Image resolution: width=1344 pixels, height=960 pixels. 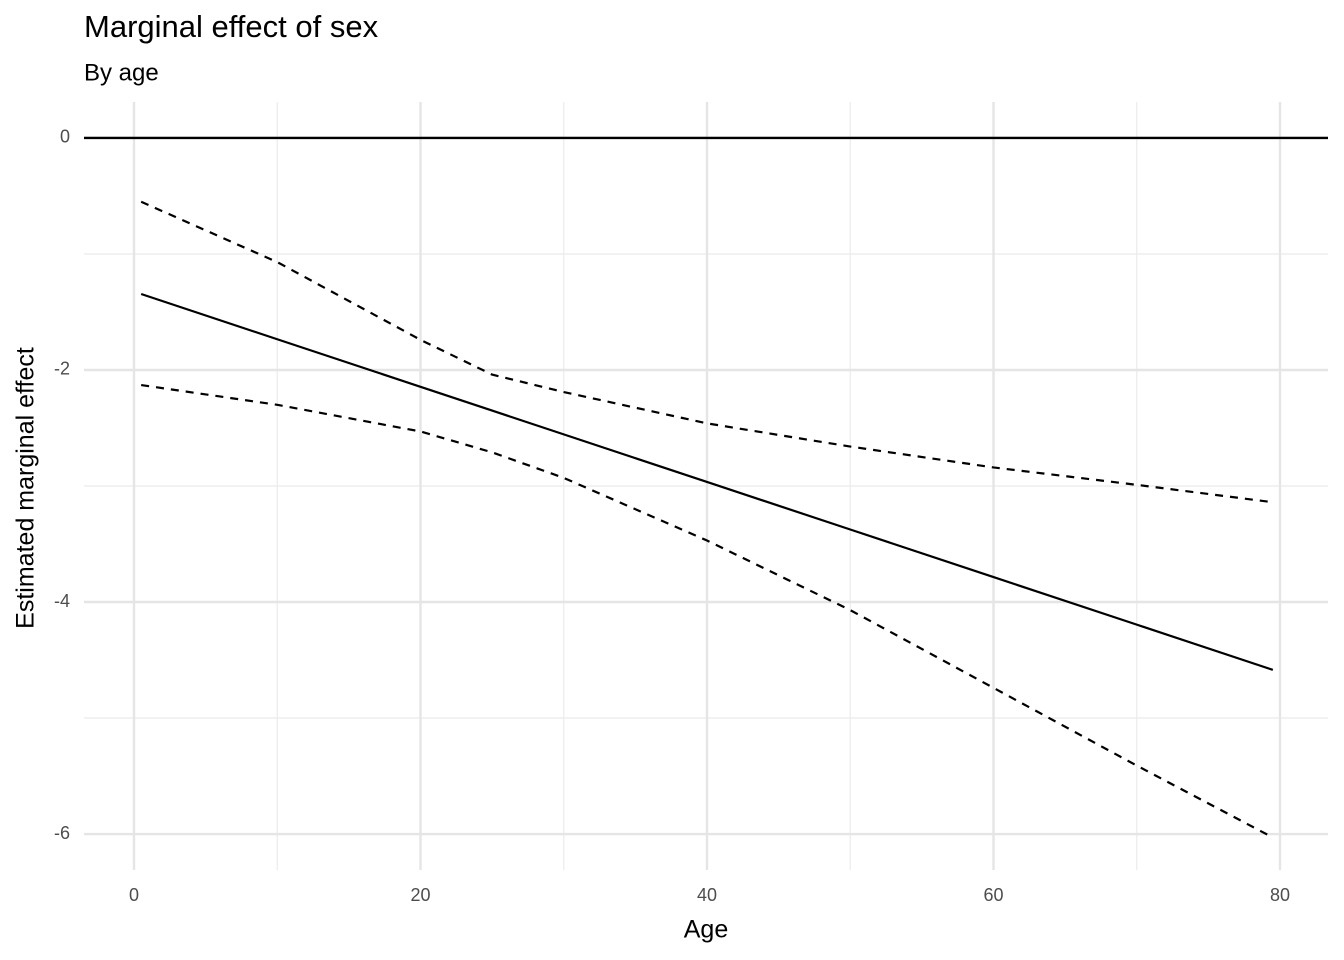 What do you see at coordinates (231, 26) in the screenshot?
I see `chart-title: Marginal effect of sex` at bounding box center [231, 26].